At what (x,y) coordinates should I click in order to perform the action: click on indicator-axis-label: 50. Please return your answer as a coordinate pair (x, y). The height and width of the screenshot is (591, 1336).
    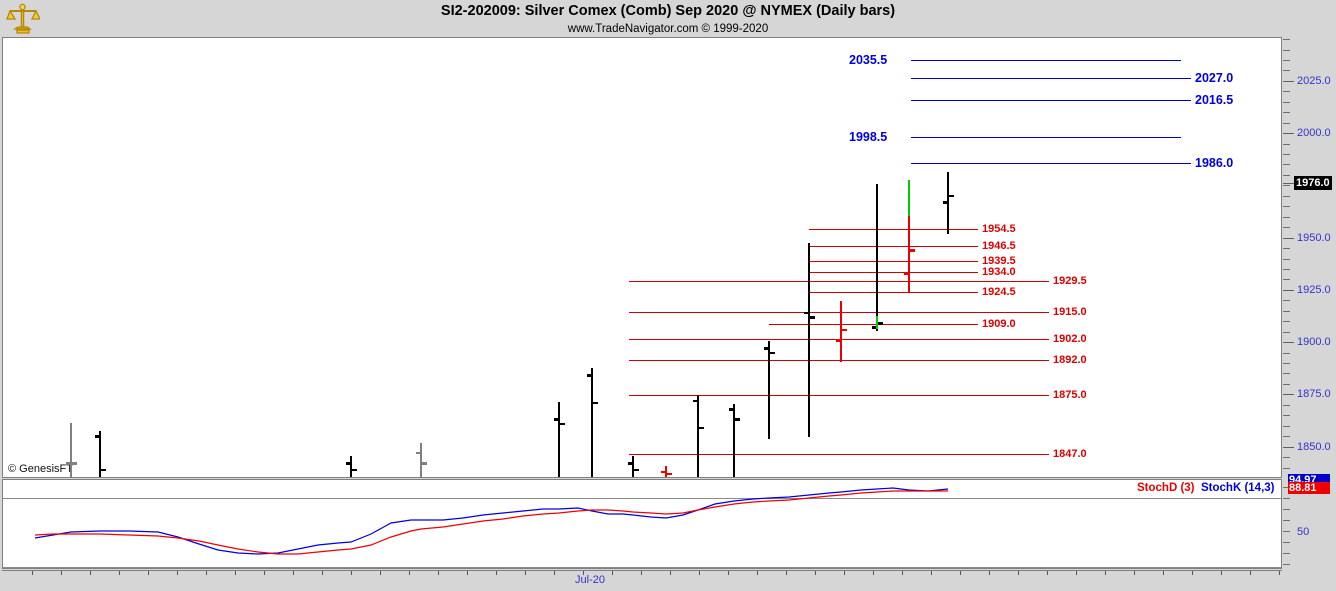
    Looking at the image, I should click on (1303, 532).